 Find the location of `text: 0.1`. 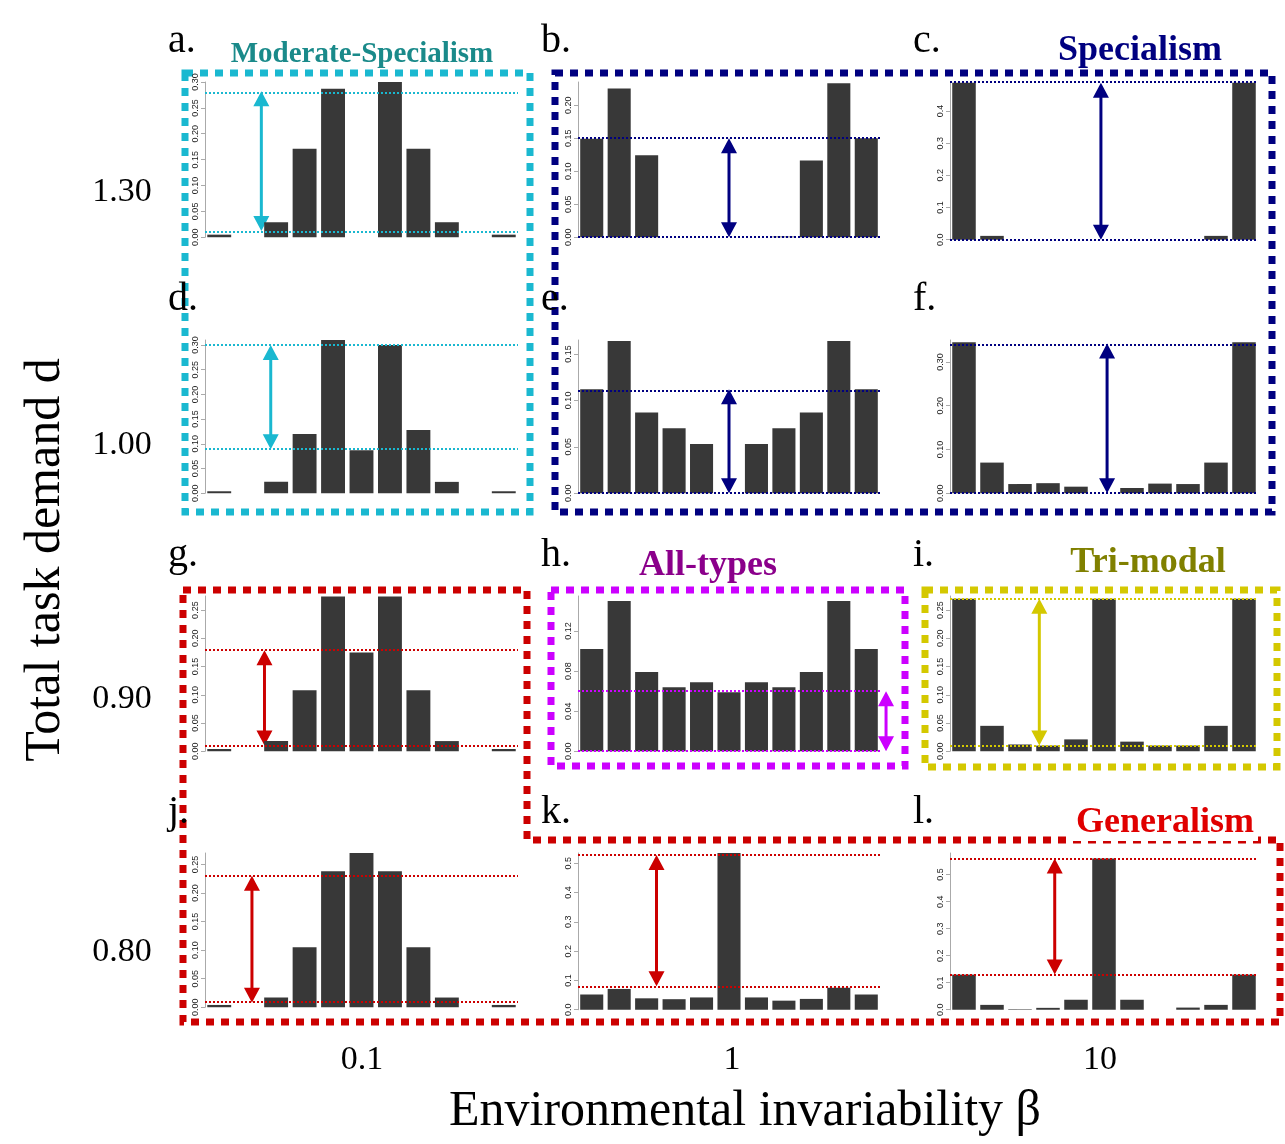

text: 0.1 is located at coordinates (362, 1058).